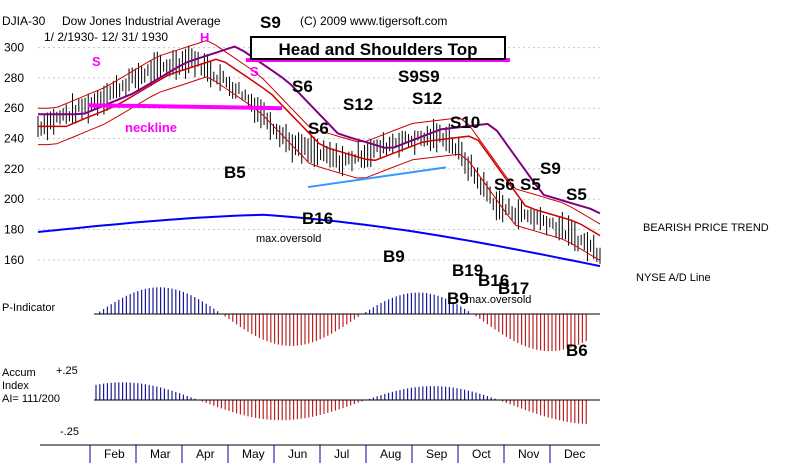  Describe the element at coordinates (160, 454) in the screenshot. I see `x-tick-label: Mar` at that location.